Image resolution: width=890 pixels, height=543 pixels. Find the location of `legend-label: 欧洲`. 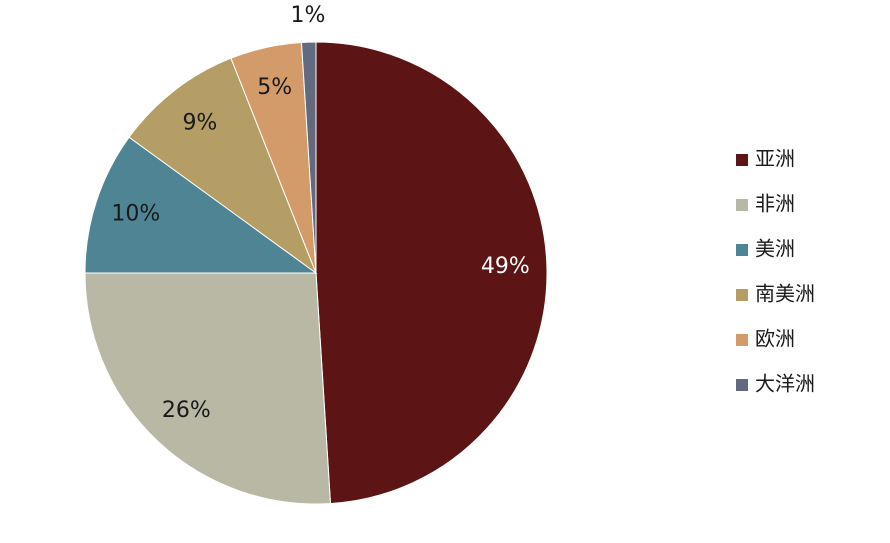

legend-label: 欧洲 is located at coordinates (775, 339).